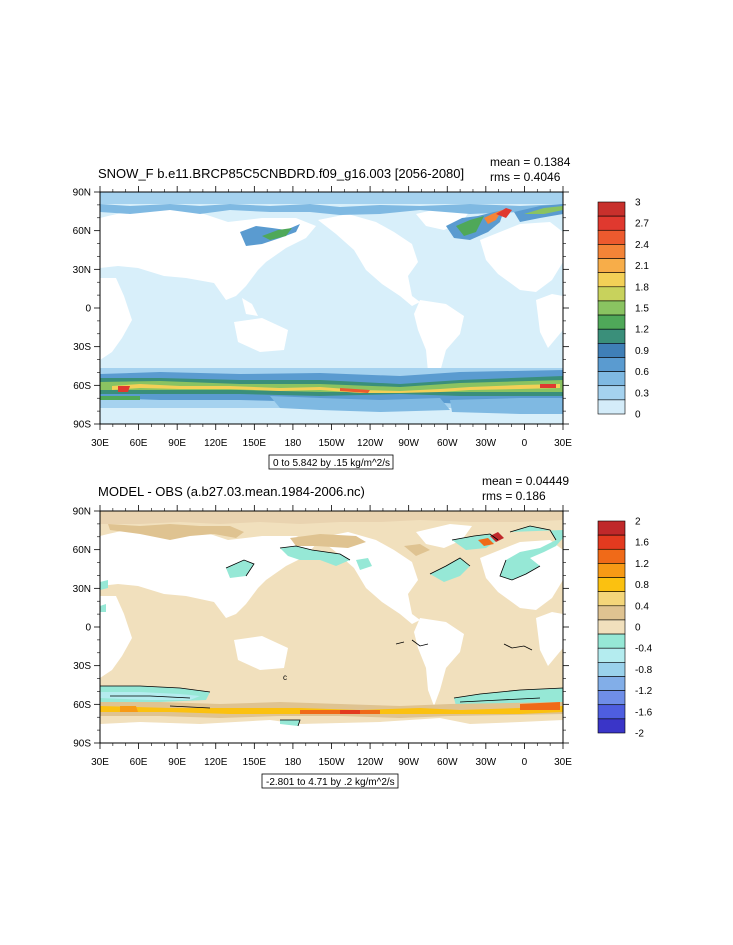 This screenshot has width=733, height=945. I want to click on panel1-lon-label: 150E, so click(255, 443).